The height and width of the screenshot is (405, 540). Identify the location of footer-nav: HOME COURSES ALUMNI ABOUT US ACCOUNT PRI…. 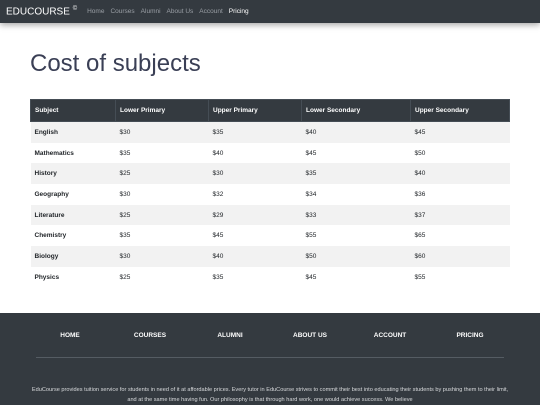
(270, 338).